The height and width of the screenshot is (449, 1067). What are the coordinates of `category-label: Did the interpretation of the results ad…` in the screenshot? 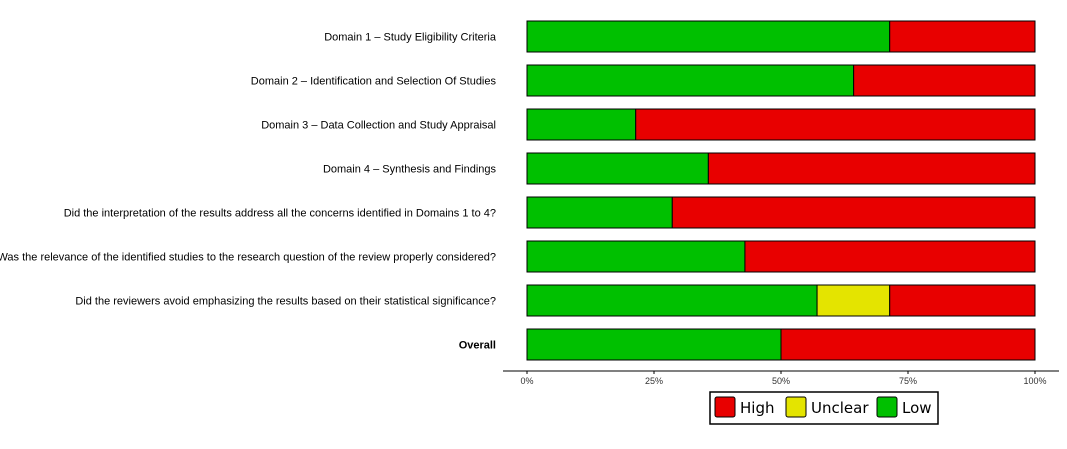 It's located at (280, 214).